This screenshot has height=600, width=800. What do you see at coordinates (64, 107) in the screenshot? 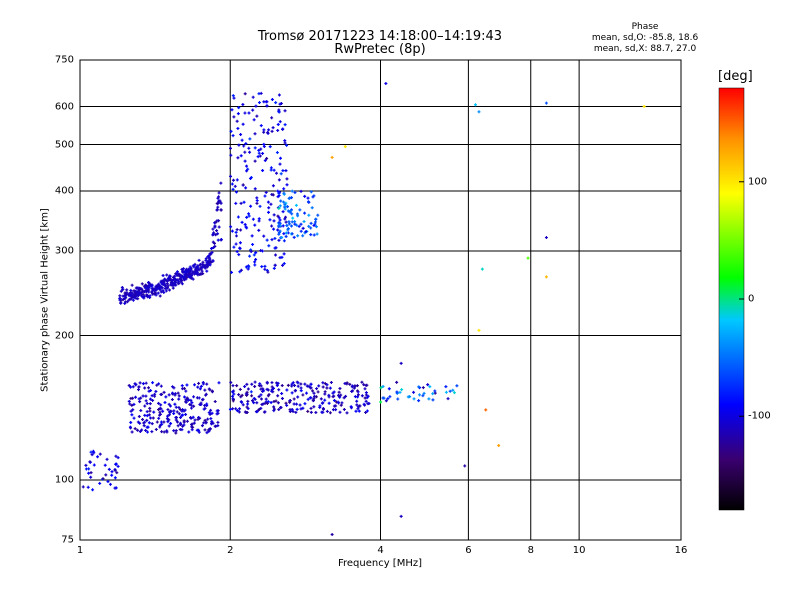
I see `y-tick-label: 600` at bounding box center [64, 107].